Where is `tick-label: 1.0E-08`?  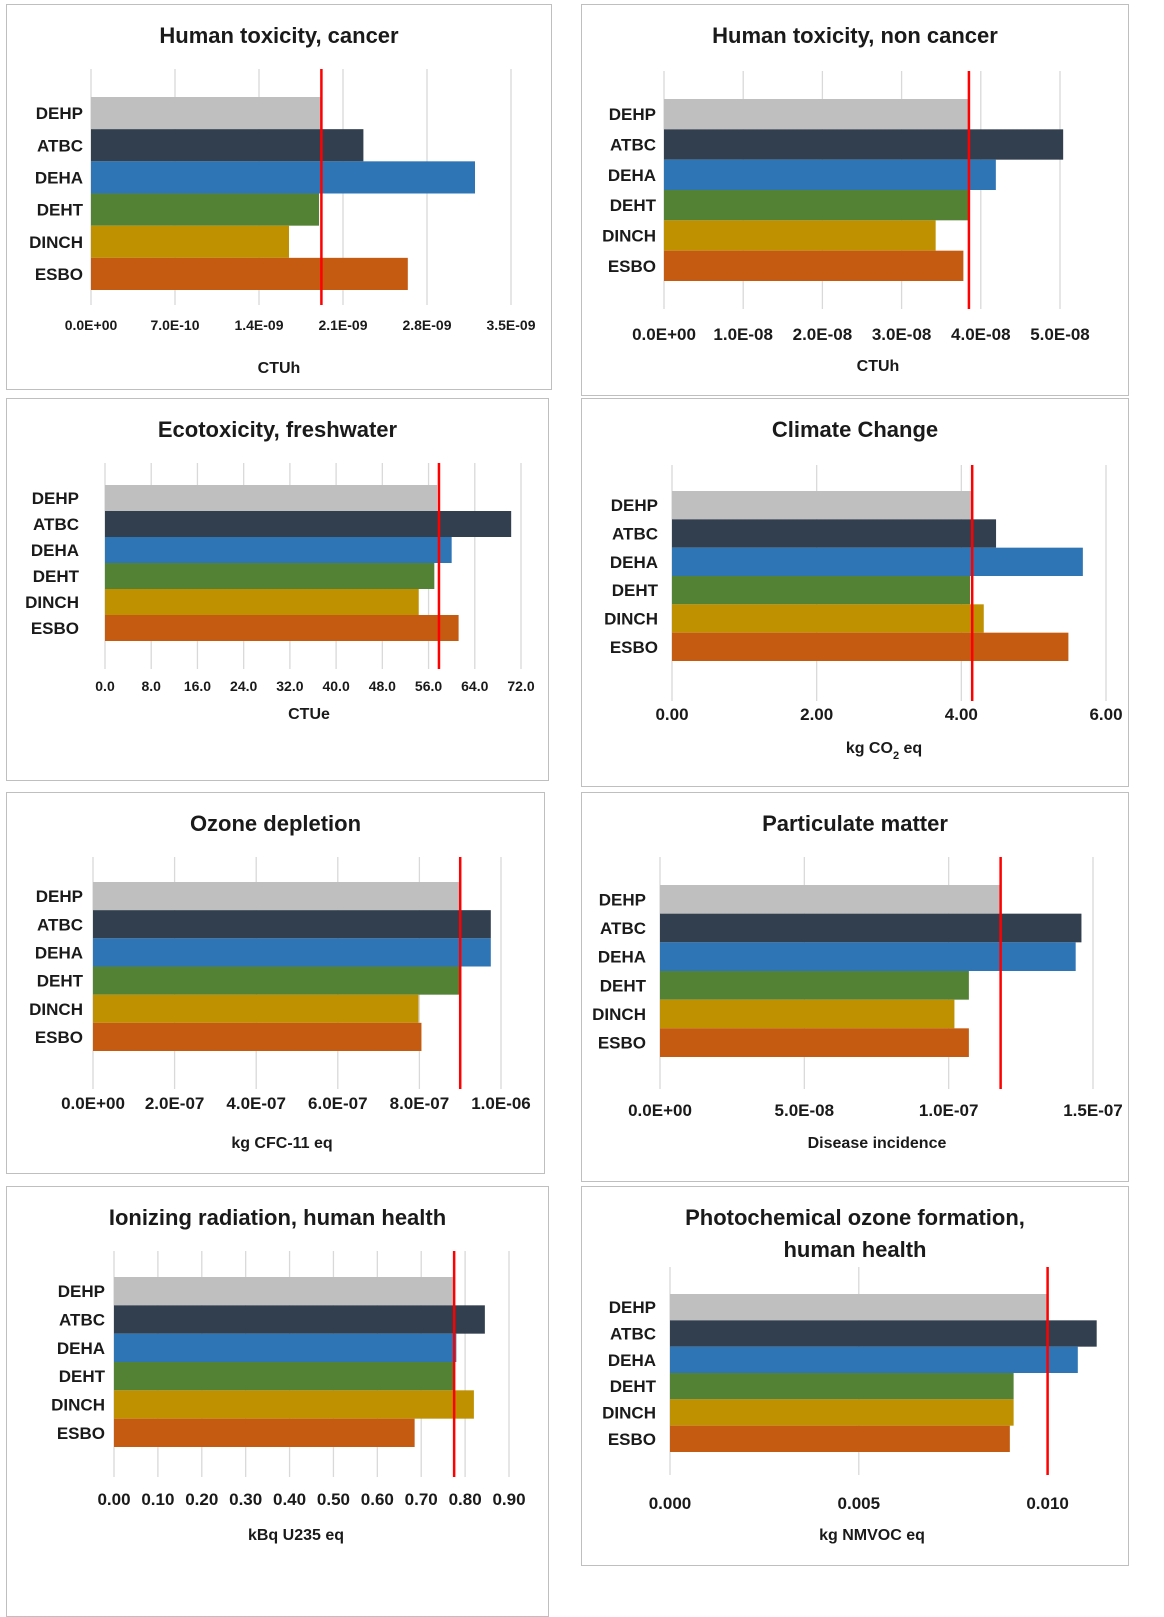
tick-label: 1.0E-08 is located at coordinates (743, 334).